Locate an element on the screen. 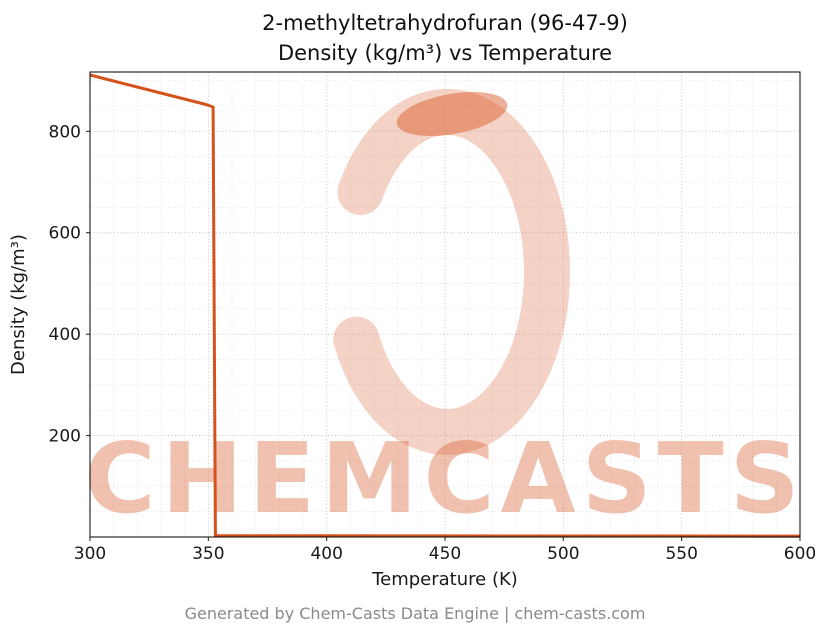  y-tick-label: 800 is located at coordinates (65, 132).